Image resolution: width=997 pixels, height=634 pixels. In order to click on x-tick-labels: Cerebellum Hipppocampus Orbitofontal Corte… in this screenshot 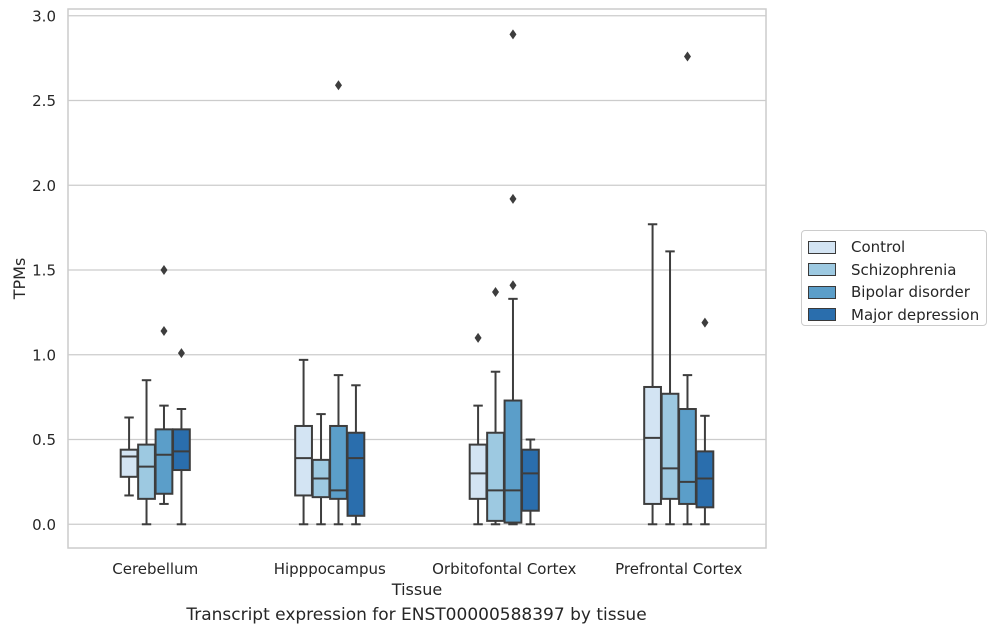, I will do `click(427, 569)`.